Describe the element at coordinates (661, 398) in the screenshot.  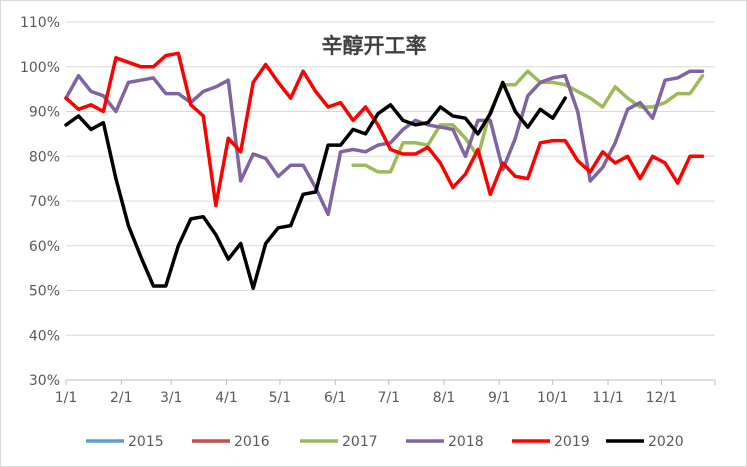
I see `x-tick-label: 12/1` at that location.